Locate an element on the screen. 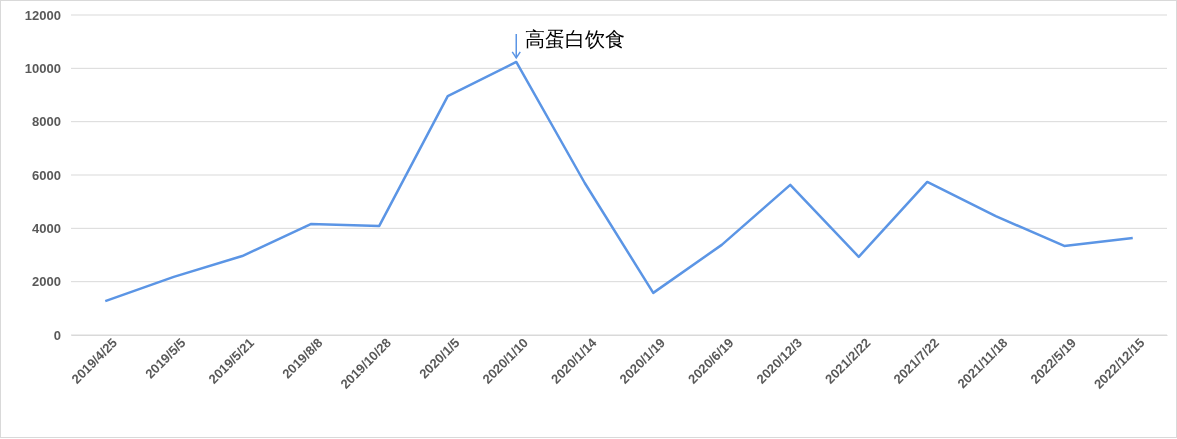 This screenshot has width=1177, height=439. y-tick-label: 6000 is located at coordinates (46, 175).